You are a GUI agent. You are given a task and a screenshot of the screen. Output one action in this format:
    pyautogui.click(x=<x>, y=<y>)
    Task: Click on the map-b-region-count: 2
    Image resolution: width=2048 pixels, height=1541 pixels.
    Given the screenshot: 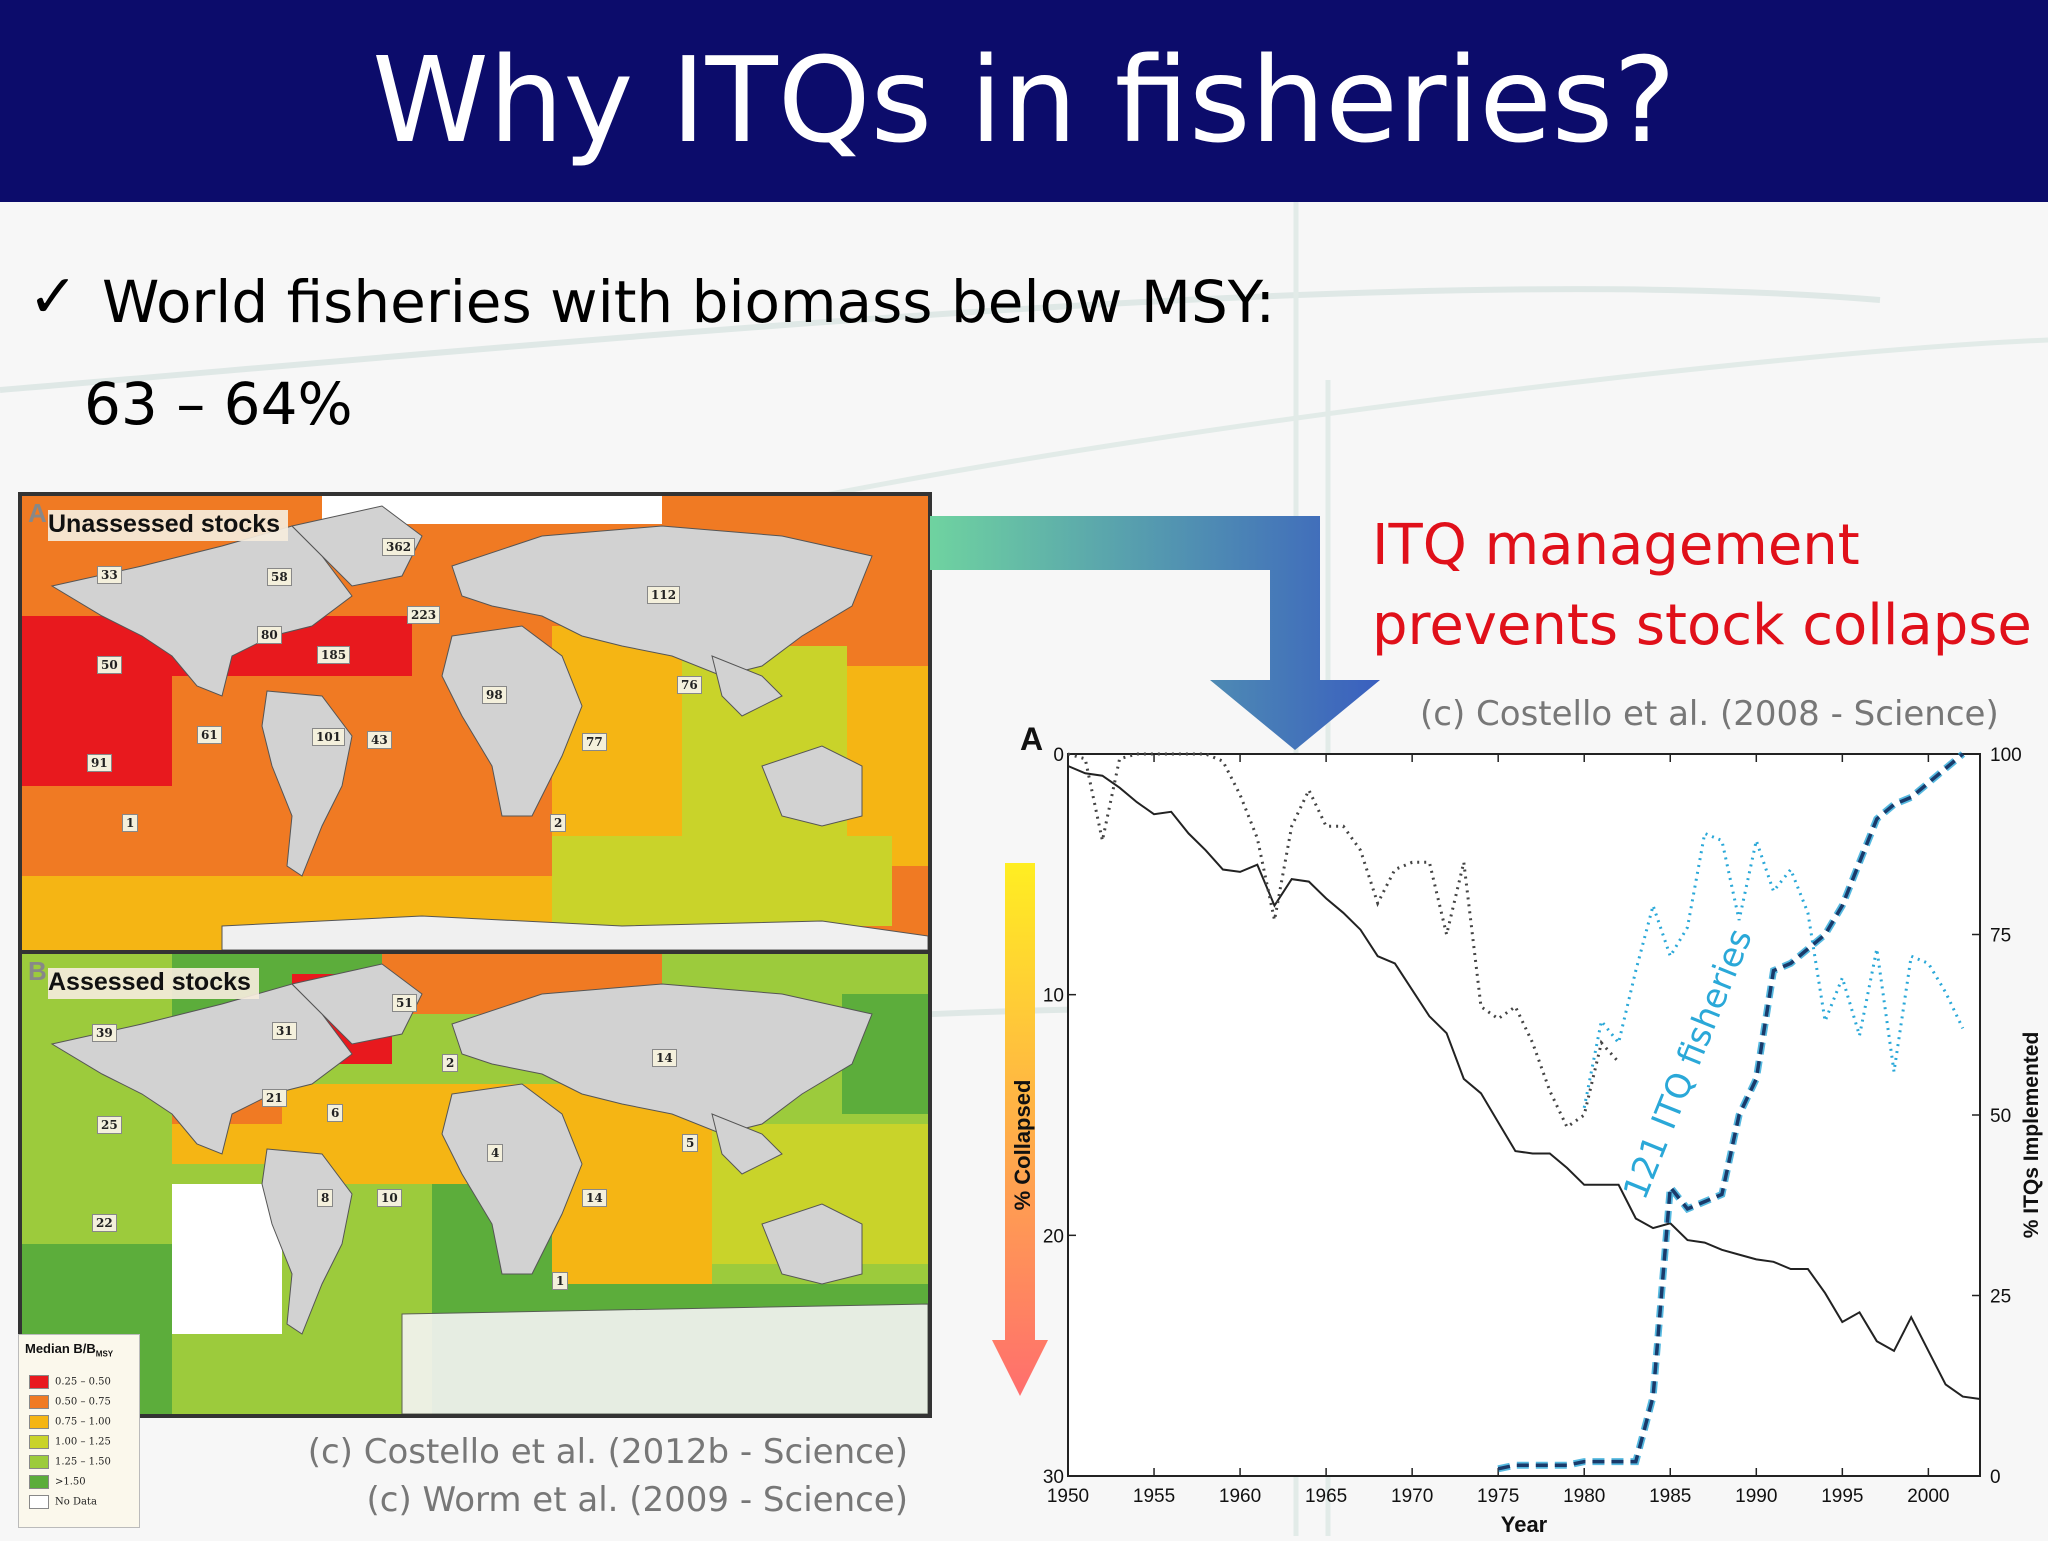 What is the action you would take?
    pyautogui.click(x=450, y=1063)
    